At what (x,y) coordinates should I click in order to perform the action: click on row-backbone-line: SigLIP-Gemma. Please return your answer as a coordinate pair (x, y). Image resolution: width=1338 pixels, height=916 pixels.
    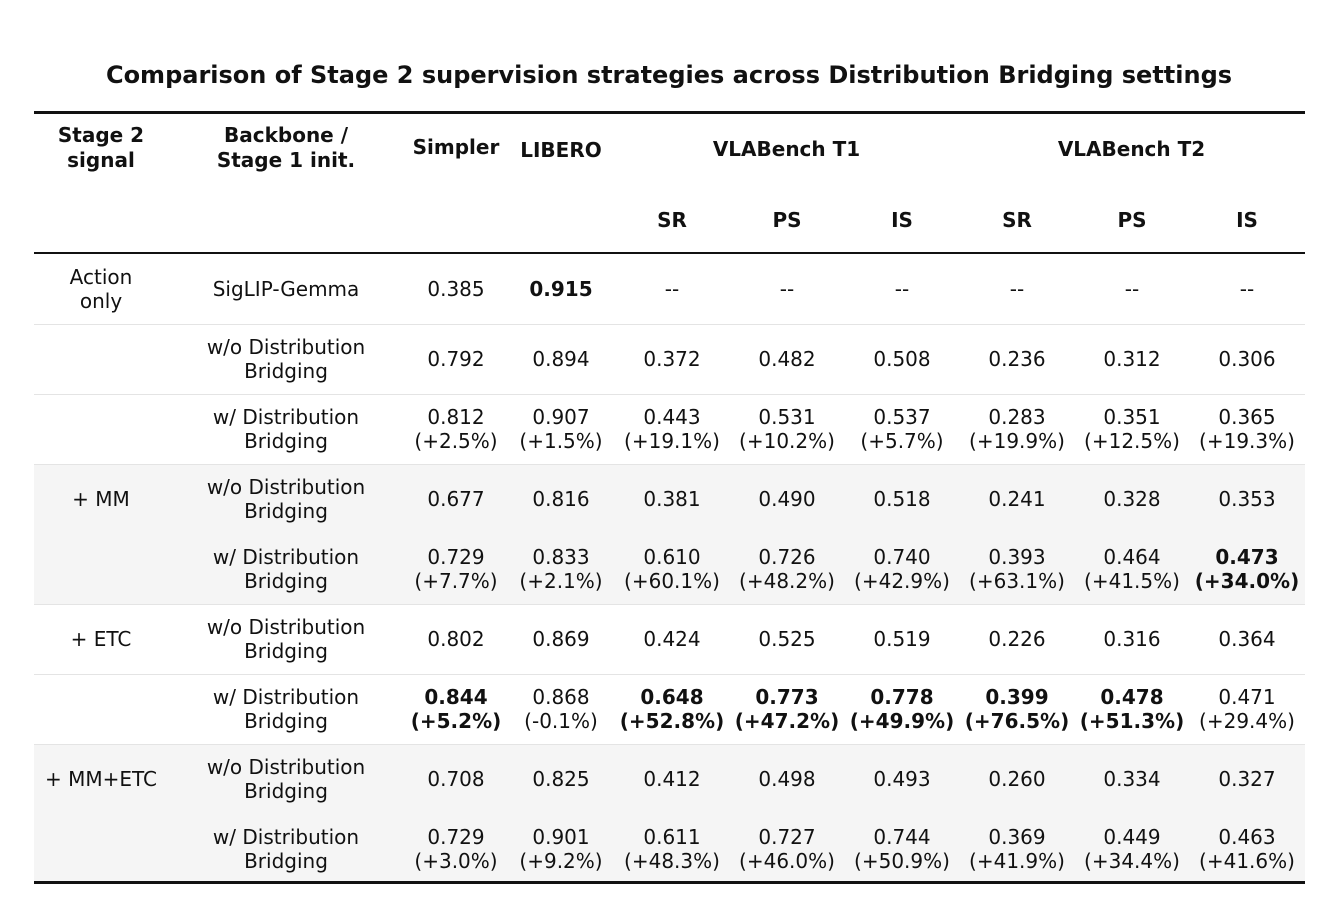
    Looking at the image, I should click on (286, 289).